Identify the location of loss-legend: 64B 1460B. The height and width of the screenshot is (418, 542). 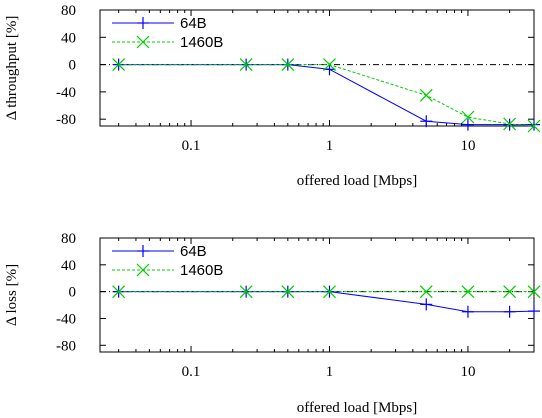
(167, 261).